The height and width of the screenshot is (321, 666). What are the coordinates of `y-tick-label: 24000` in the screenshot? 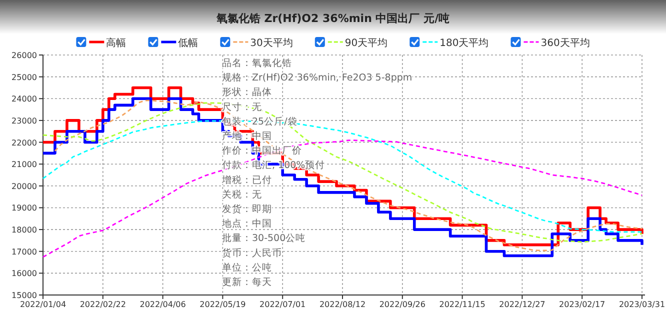 It's located at (24, 99).